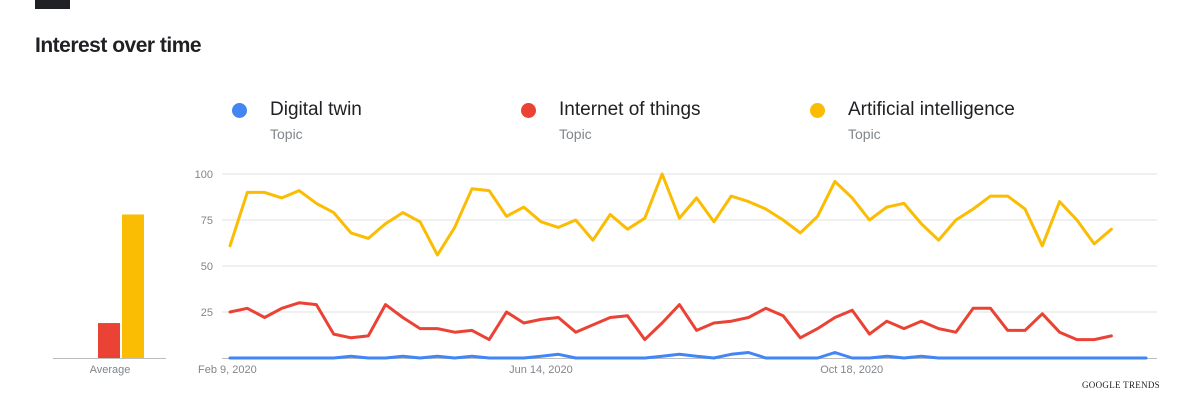  What do you see at coordinates (204, 175) in the screenshot?
I see `y-tick-label: 100` at bounding box center [204, 175].